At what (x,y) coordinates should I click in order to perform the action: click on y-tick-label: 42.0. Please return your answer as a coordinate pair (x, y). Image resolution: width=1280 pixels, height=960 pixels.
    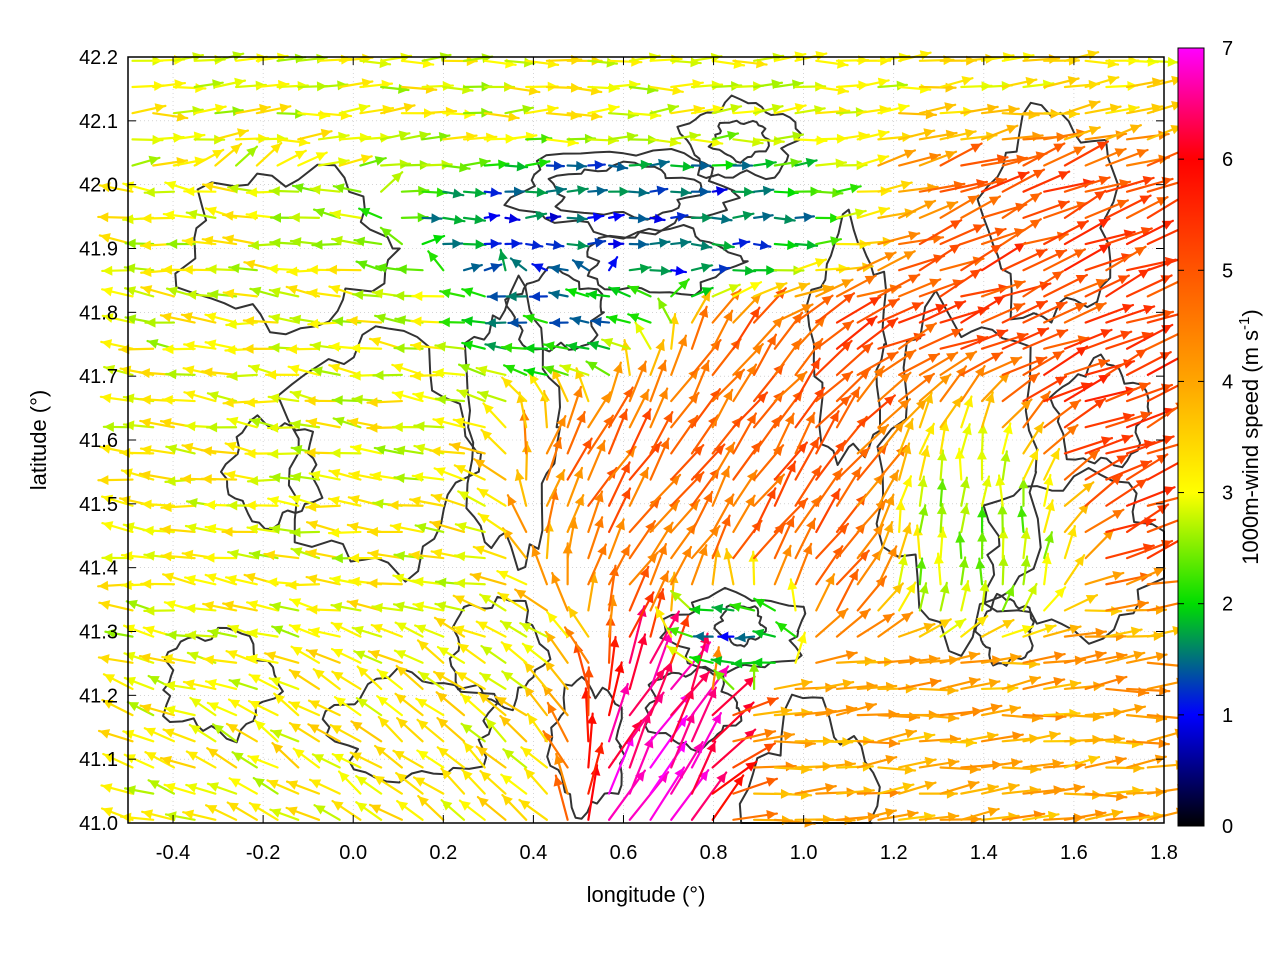
    Looking at the image, I should click on (98, 186).